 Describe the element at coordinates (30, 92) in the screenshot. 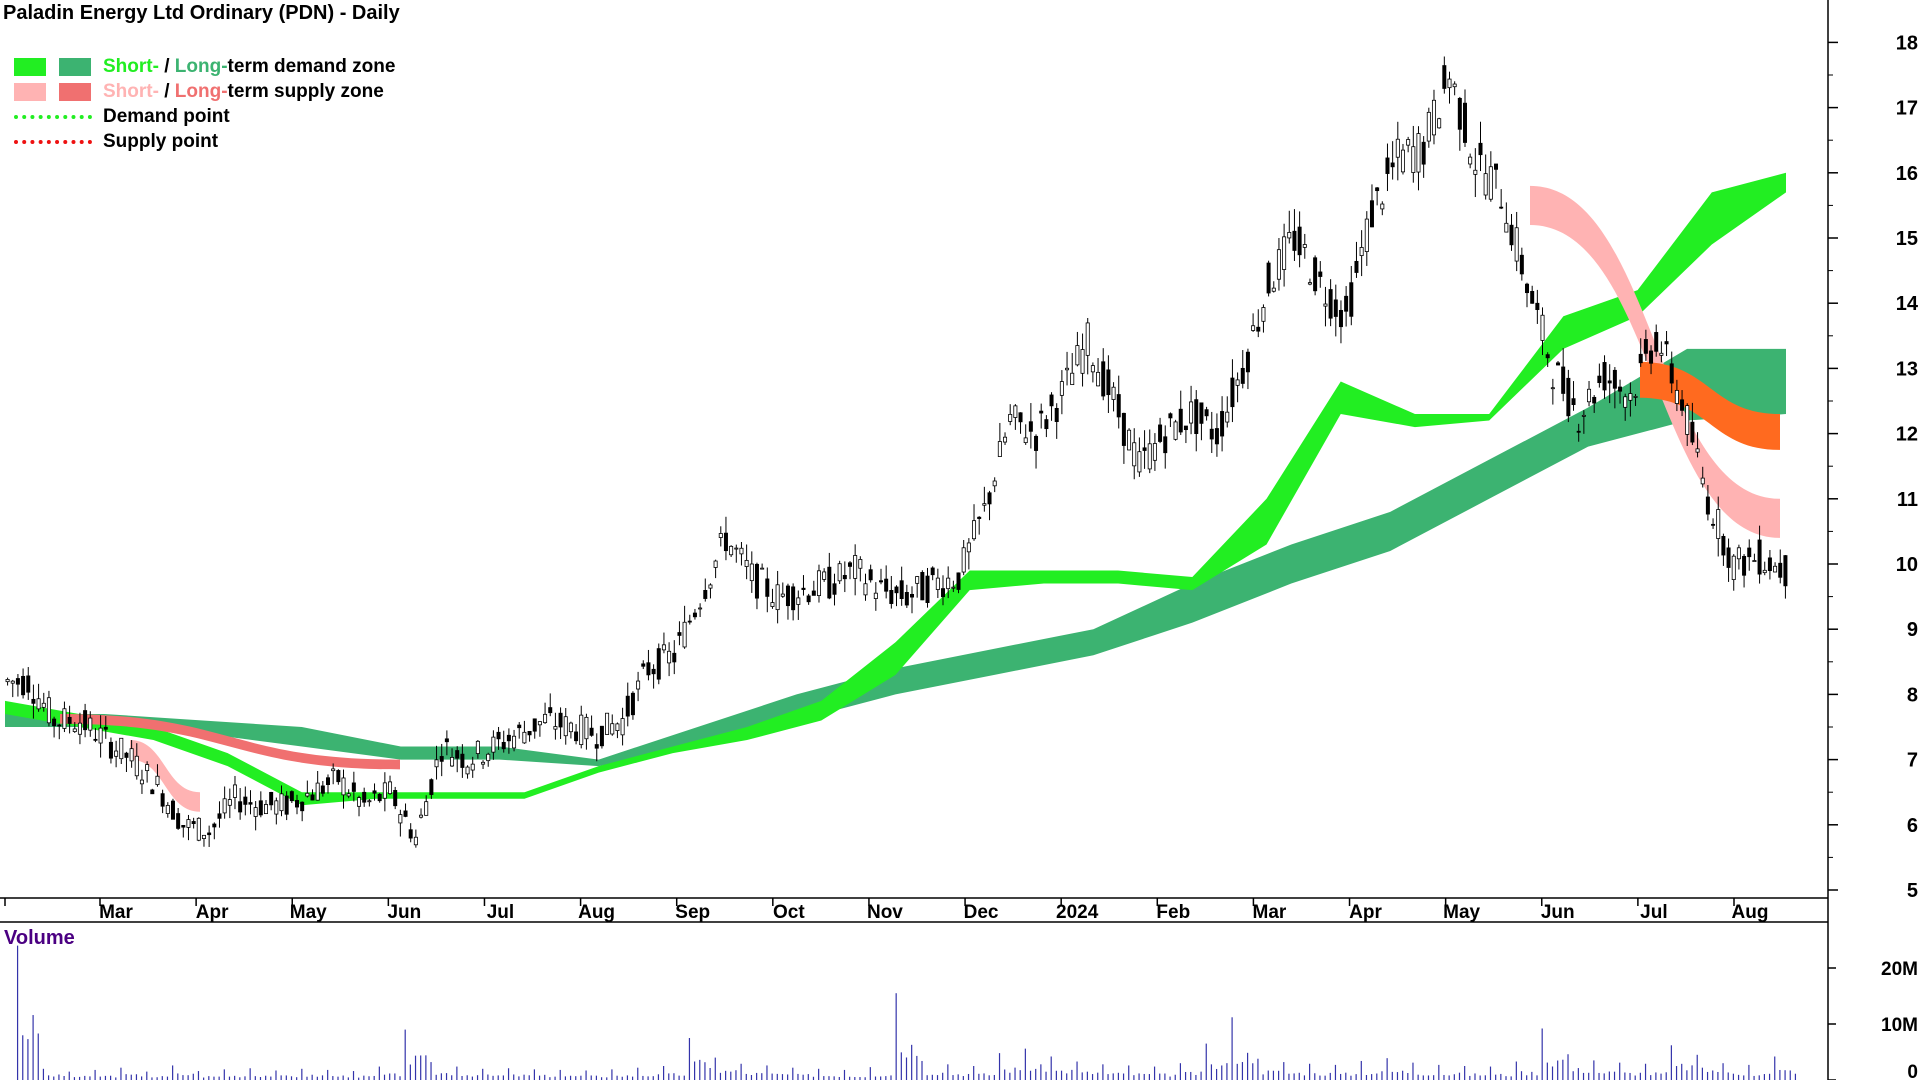

I see `short-supply-swatch` at that location.